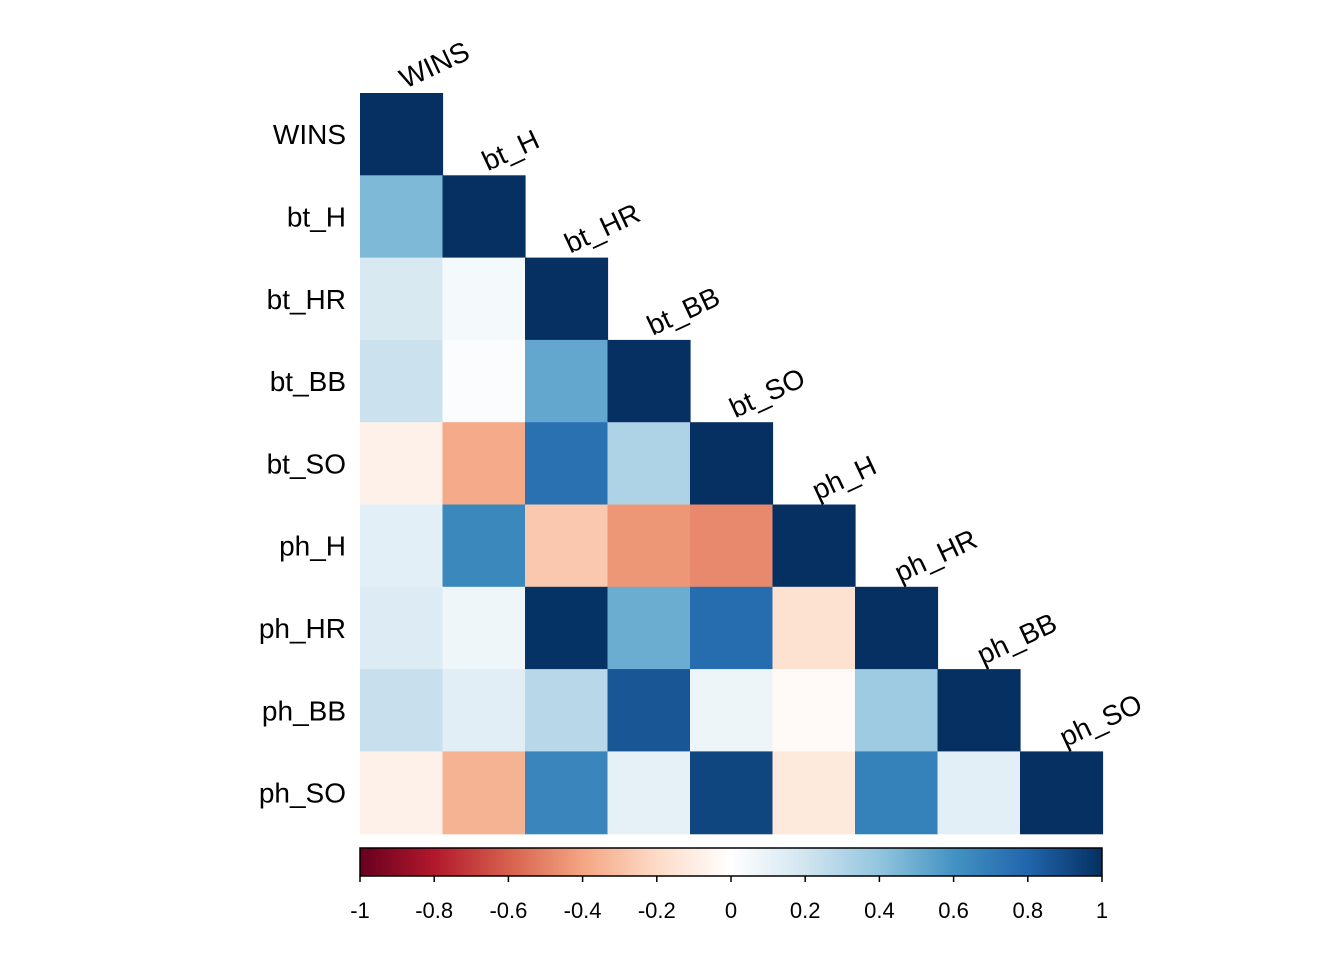 This screenshot has height=960, width=1344. Describe the element at coordinates (879, 910) in the screenshot. I see `legend-tick-label: 0.4` at that location.